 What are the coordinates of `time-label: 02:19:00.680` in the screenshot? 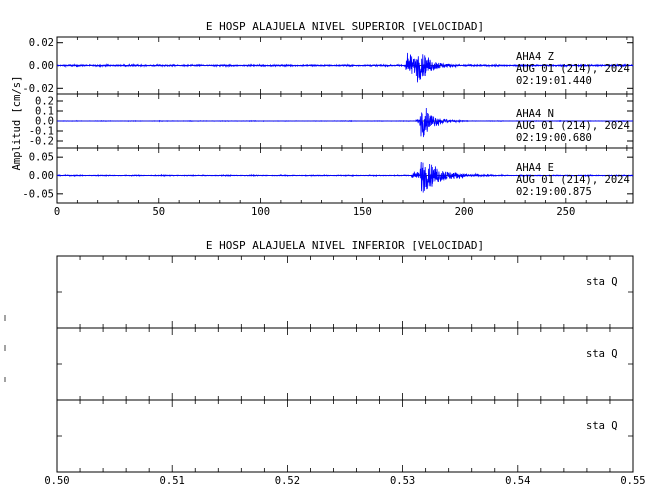 It's located at (554, 138).